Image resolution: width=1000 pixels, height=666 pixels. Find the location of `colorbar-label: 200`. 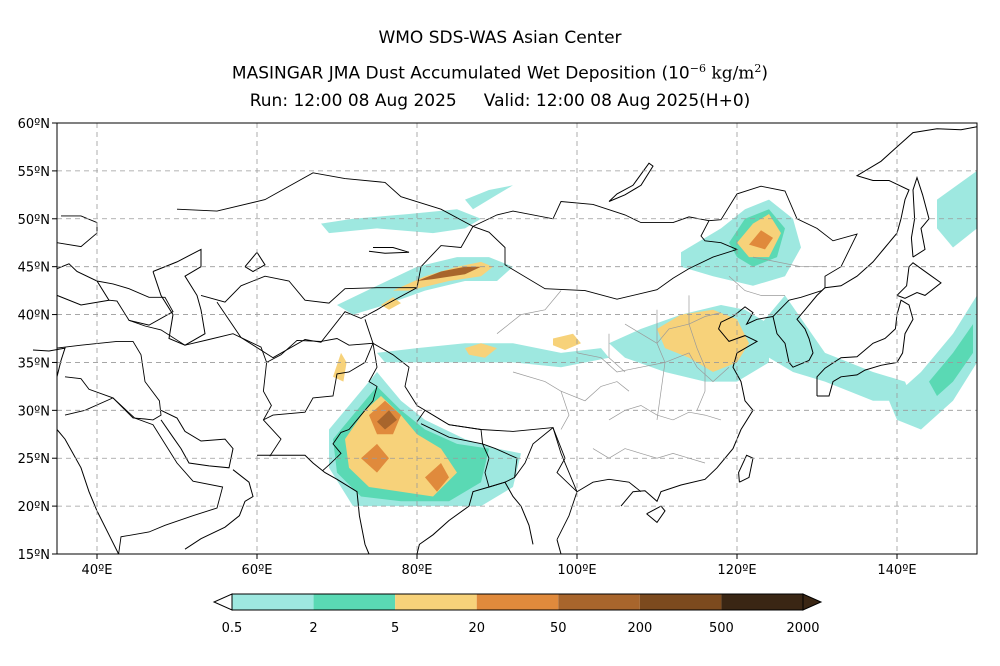

colorbar-label: 200 is located at coordinates (639, 628).